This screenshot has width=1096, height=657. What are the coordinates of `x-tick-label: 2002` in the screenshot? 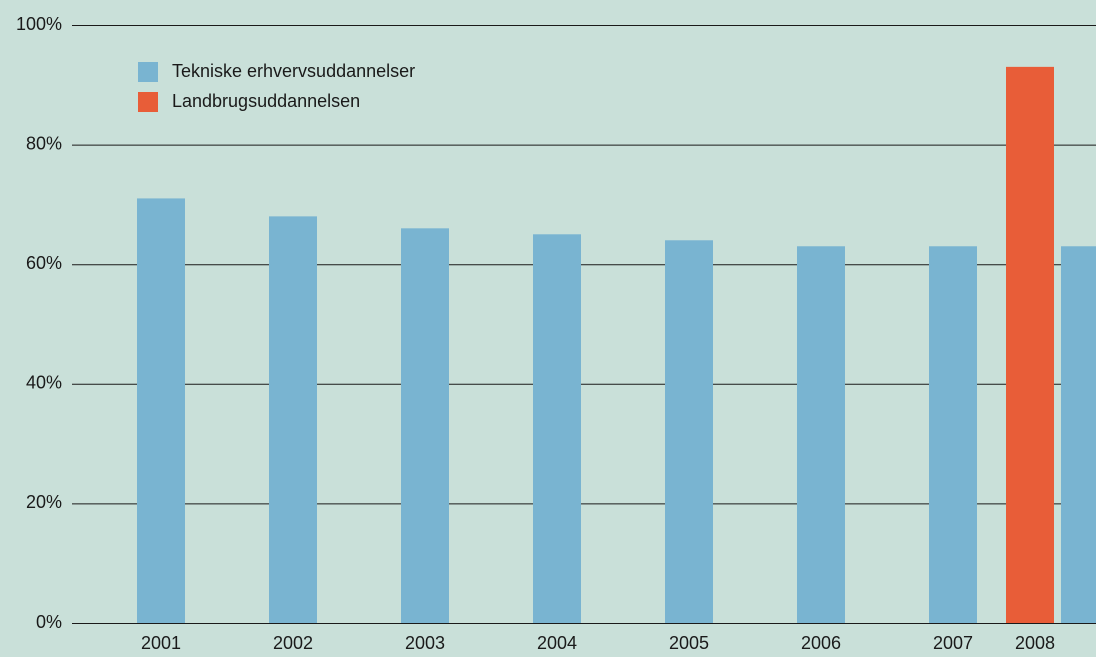 It's located at (293, 643).